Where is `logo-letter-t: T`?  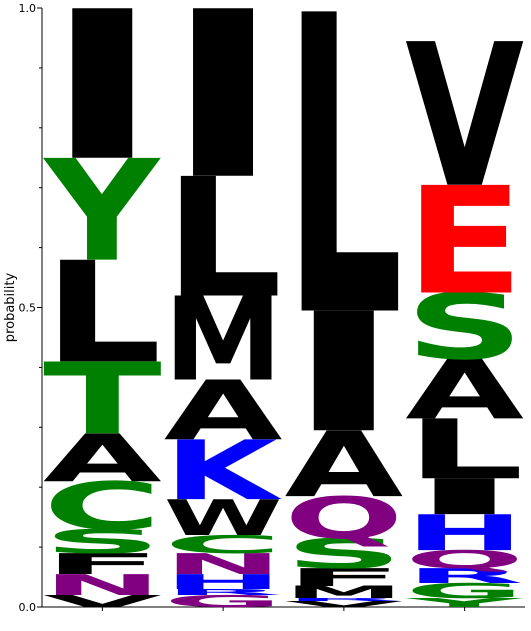 logo-letter-t: T is located at coordinates (102, 400).